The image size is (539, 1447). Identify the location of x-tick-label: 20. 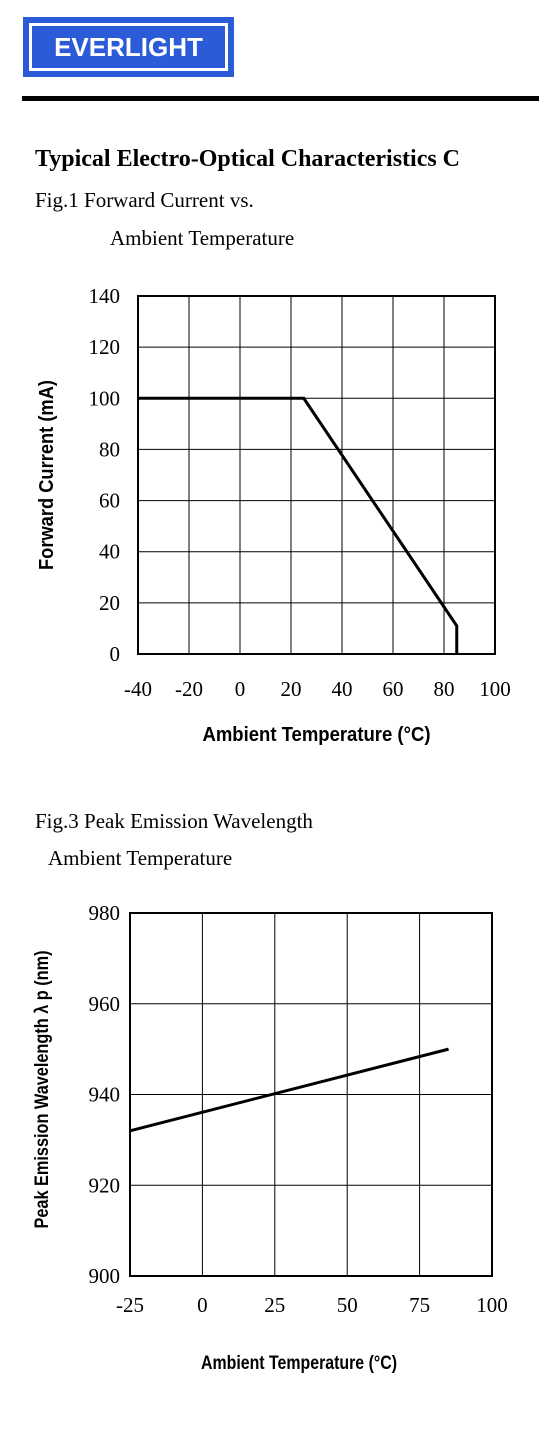
(291, 689).